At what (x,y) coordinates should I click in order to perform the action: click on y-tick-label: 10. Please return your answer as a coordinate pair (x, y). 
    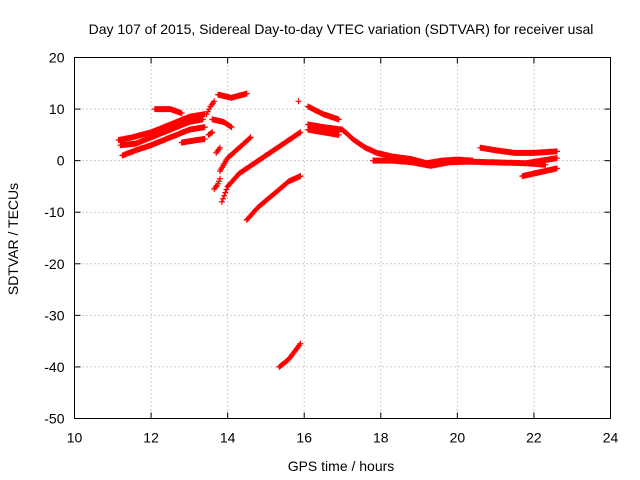
    Looking at the image, I should click on (57, 109).